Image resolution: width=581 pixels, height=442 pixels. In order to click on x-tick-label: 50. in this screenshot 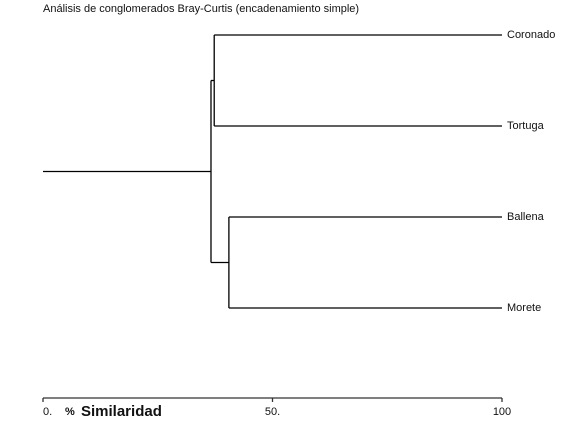, I will do `click(272, 412)`.